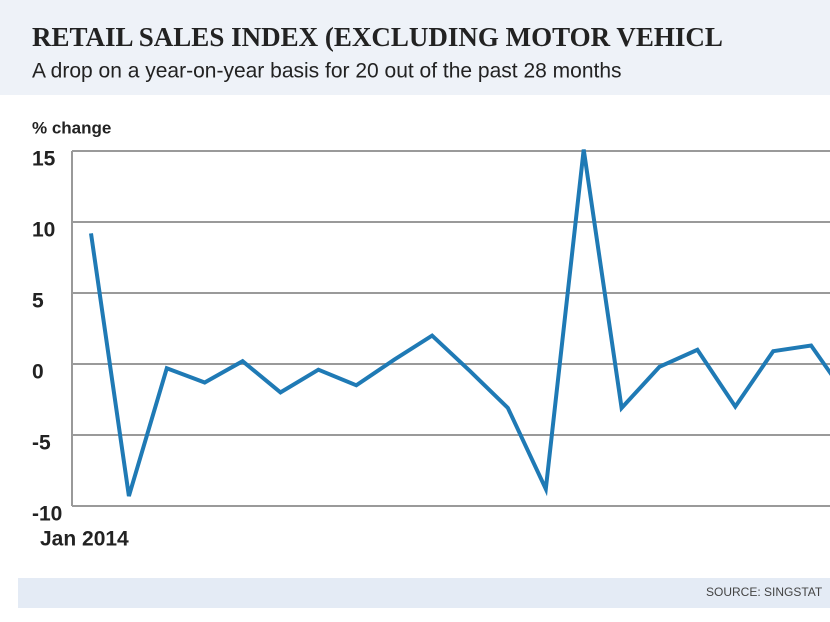 This screenshot has height=622, width=830. I want to click on y-axis-label: % change, so click(71, 127).